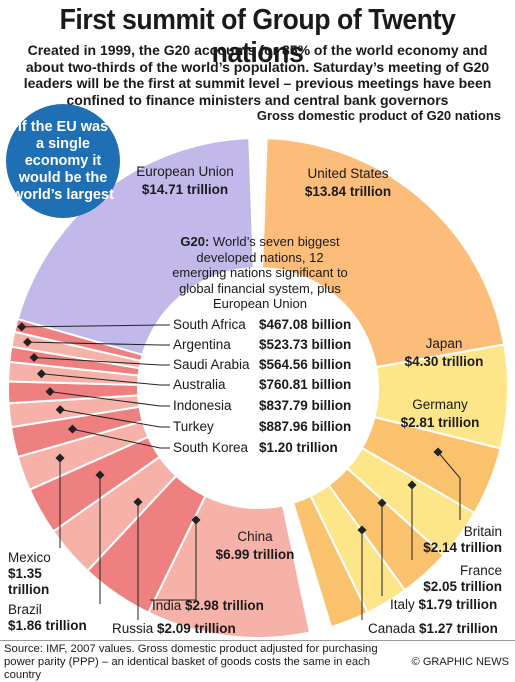  What do you see at coordinates (255, 545) in the screenshot?
I see `label-china: China $6.99 trillion` at bounding box center [255, 545].